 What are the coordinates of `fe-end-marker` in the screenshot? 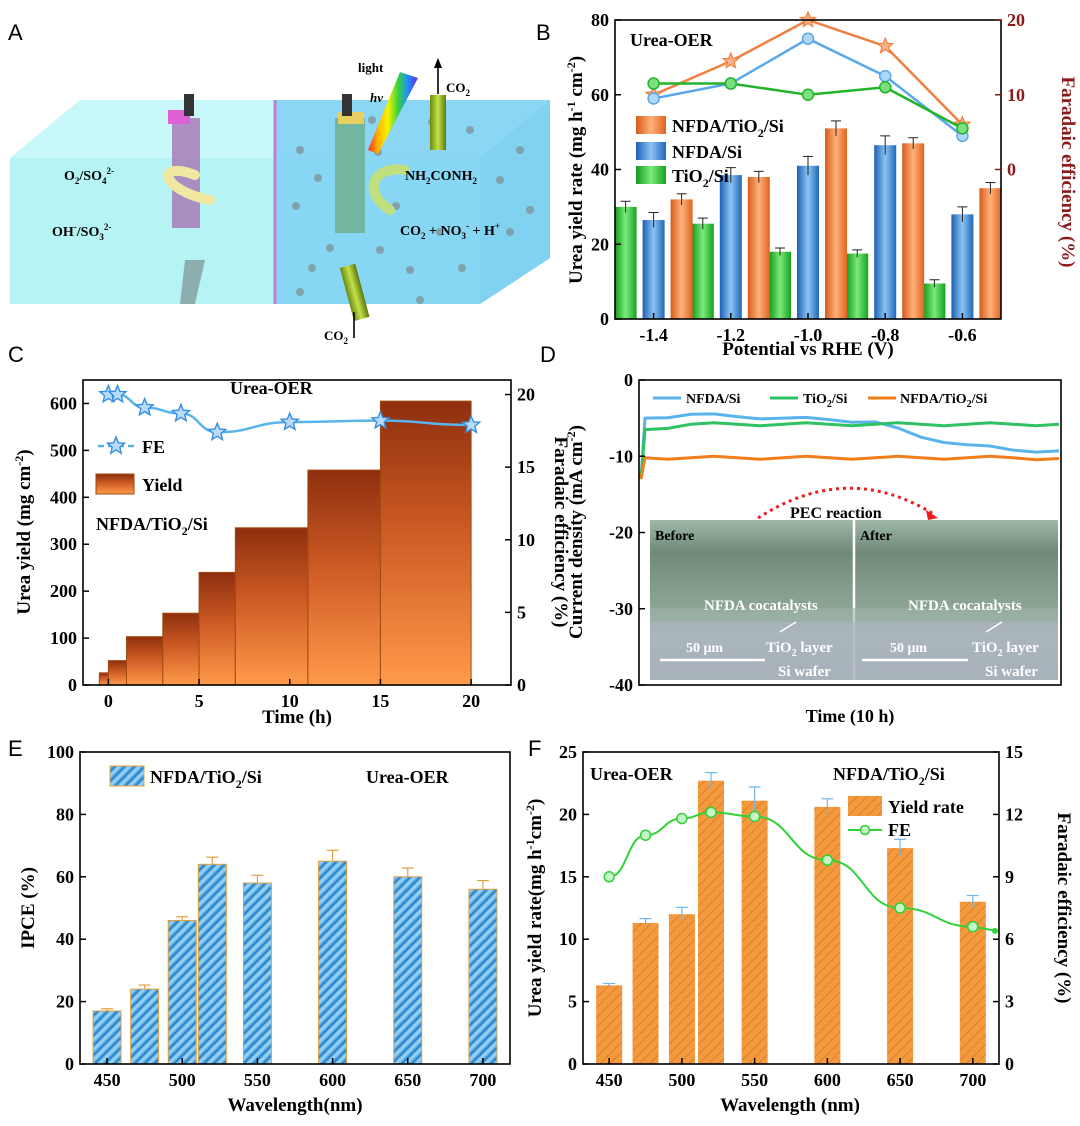 It's located at (995, 930).